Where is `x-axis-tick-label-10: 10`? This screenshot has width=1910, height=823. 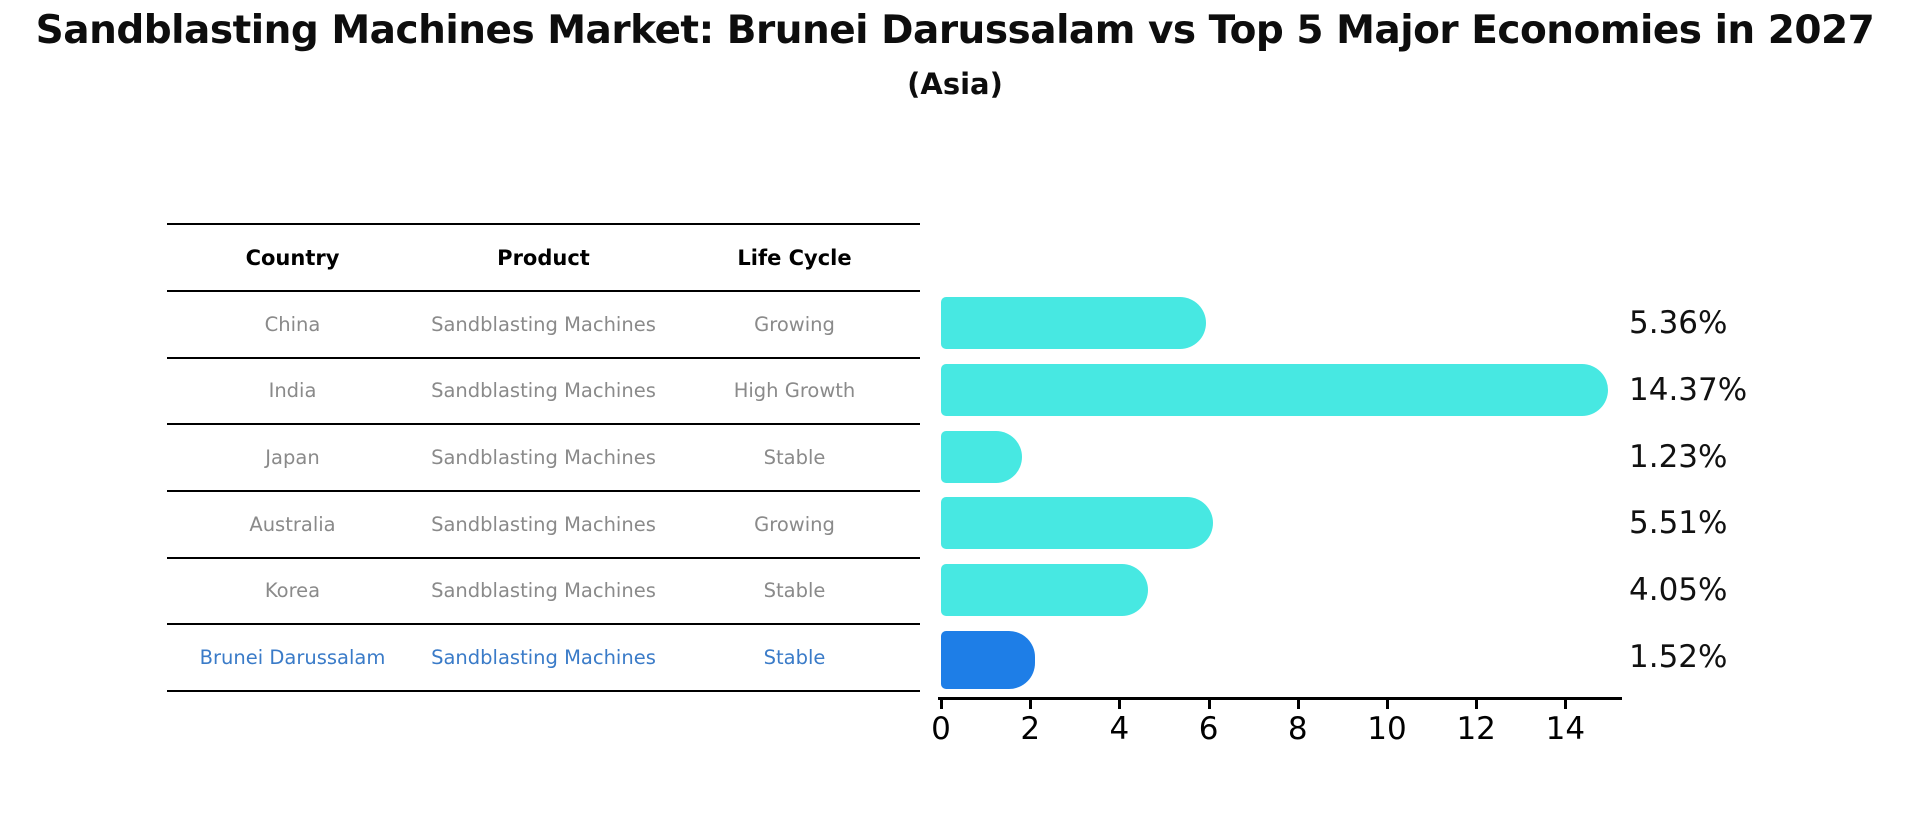 x-axis-tick-label-10: 10 is located at coordinates (1387, 729).